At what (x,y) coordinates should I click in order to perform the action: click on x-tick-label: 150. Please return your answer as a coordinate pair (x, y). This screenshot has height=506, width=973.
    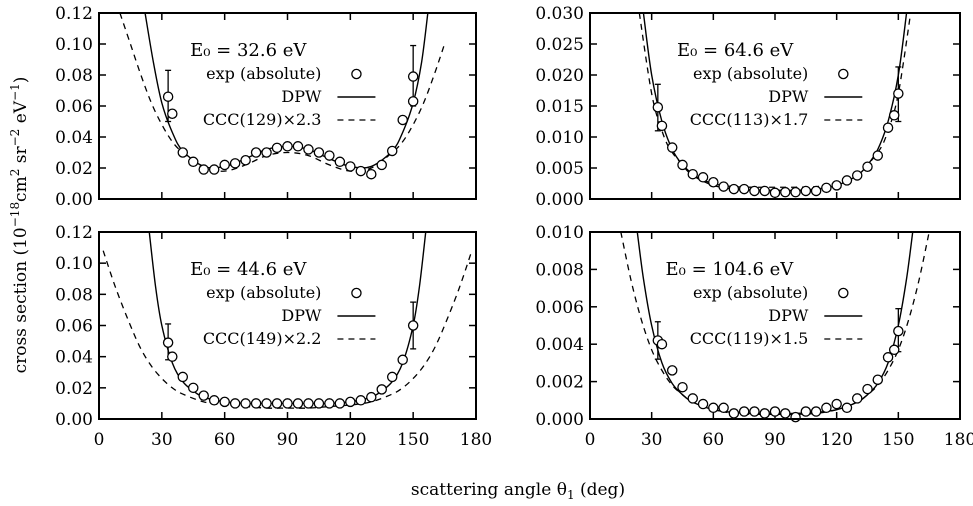
    Looking at the image, I should click on (898, 440).